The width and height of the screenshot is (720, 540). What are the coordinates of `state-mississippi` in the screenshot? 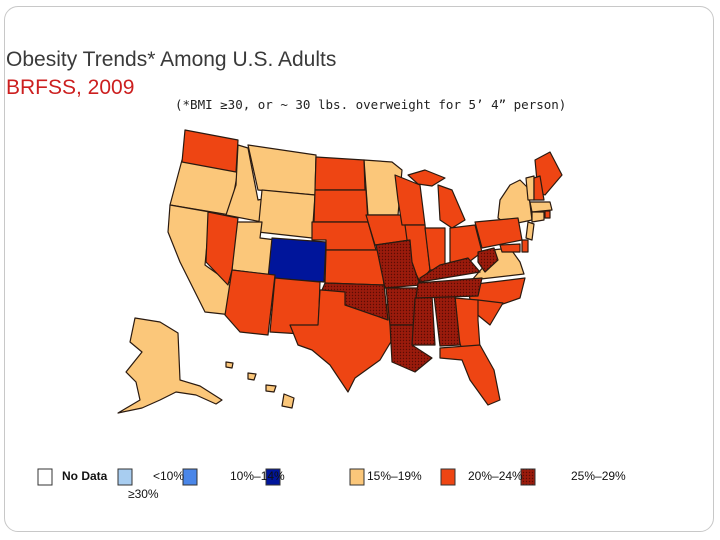 It's located at (423, 320).